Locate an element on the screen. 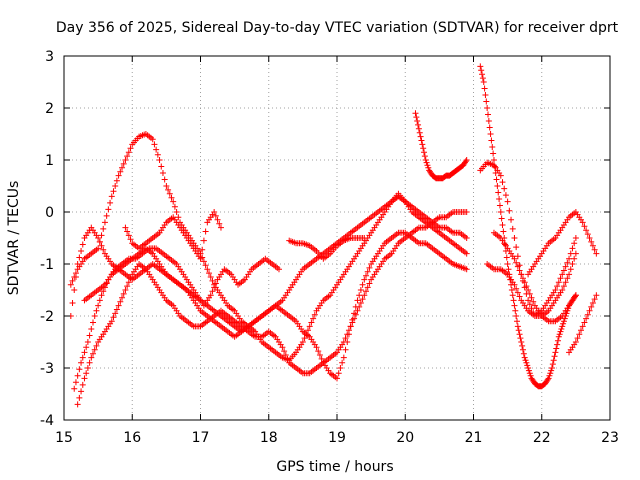 The height and width of the screenshot is (480, 640). x-tick-label: 19 is located at coordinates (337, 438).